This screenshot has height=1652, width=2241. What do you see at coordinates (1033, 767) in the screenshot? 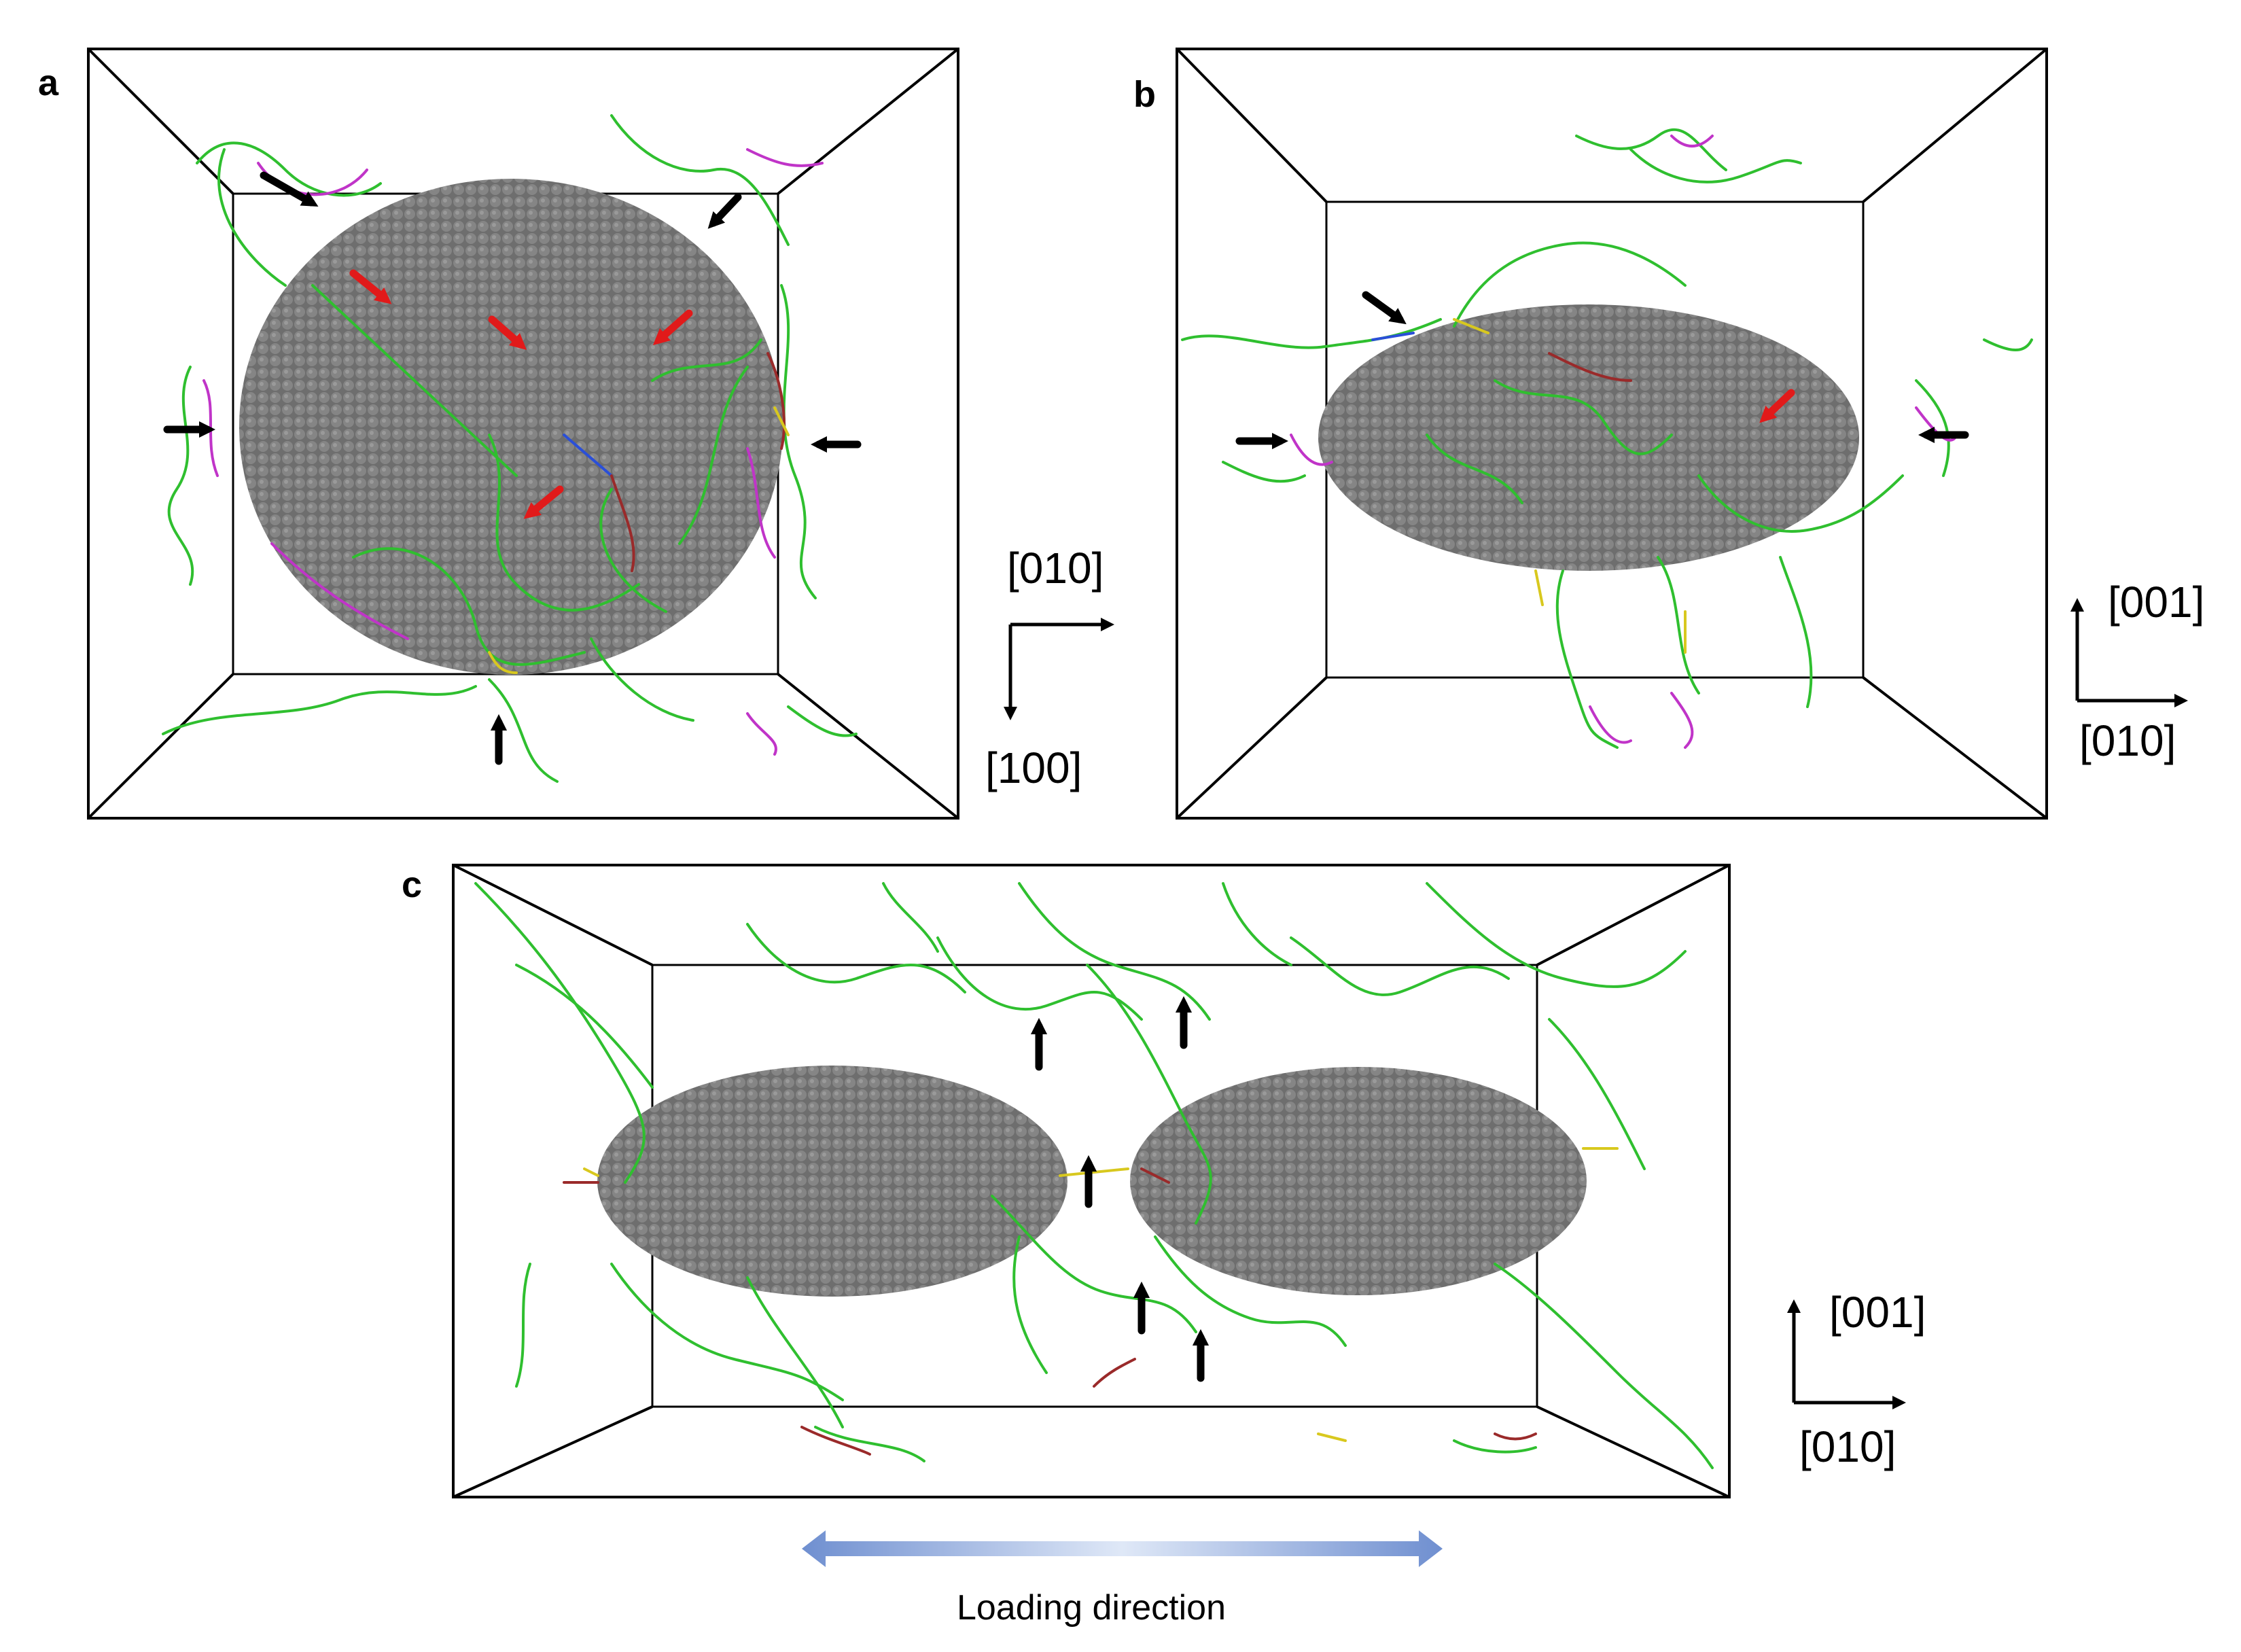
I see `axis-a-y-label: [100]` at bounding box center [1033, 767].